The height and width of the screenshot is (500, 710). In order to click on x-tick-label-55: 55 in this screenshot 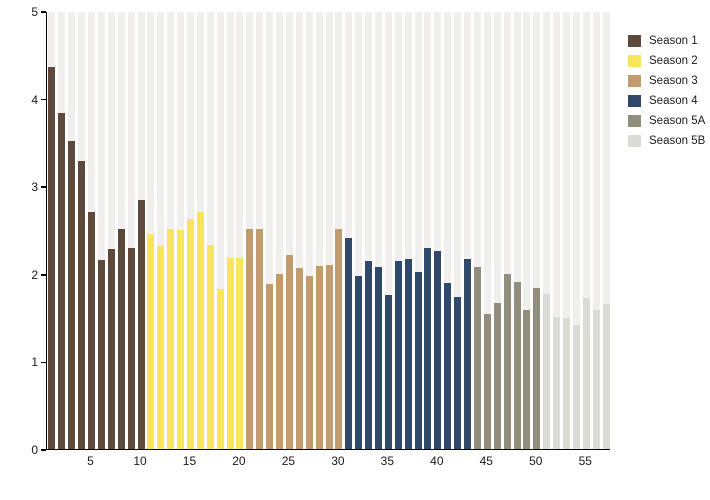, I will do `click(585, 461)`.